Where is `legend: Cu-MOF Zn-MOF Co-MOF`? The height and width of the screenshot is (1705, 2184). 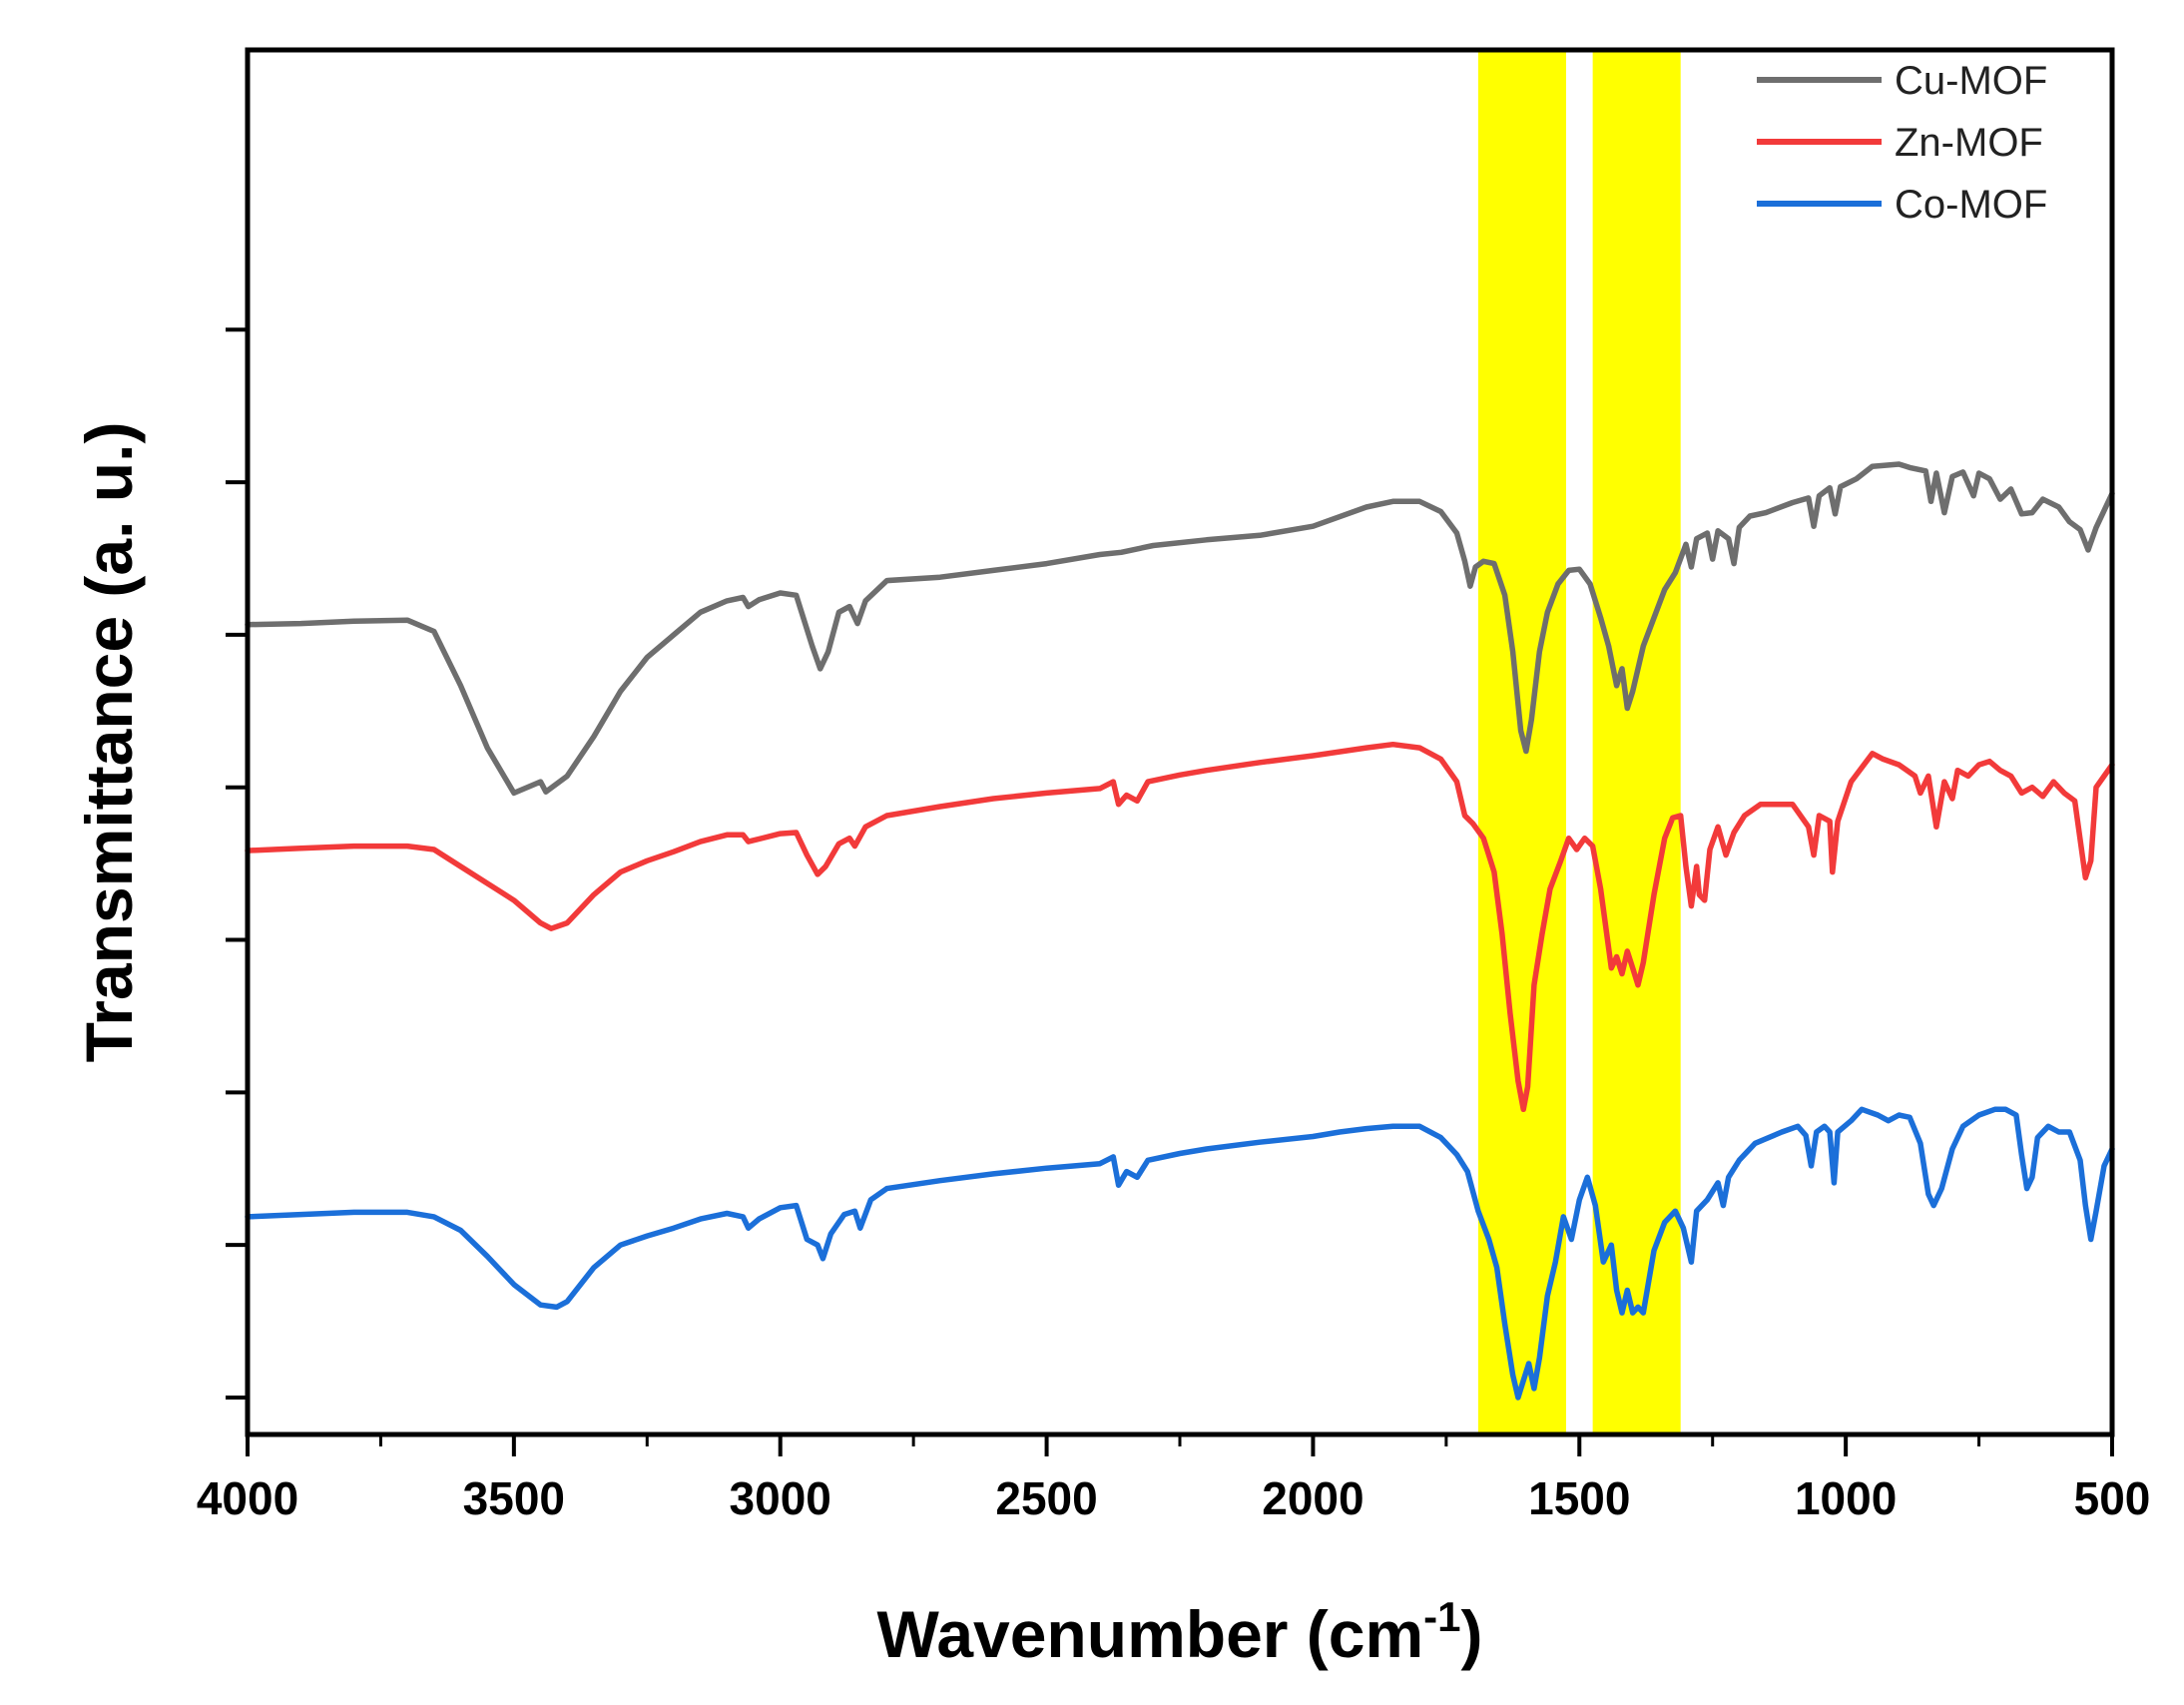
legend: Cu-MOF Zn-MOF Co-MOF is located at coordinates (1902, 143).